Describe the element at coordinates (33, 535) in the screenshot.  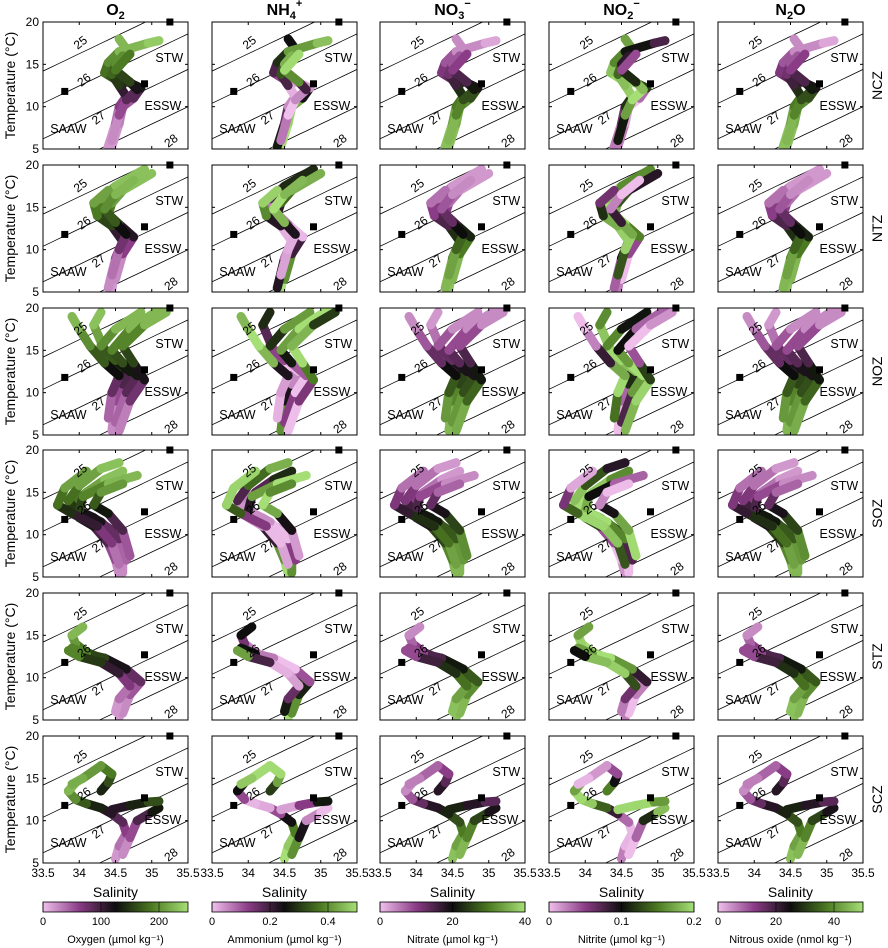
I see `y-tick-label: 10` at that location.